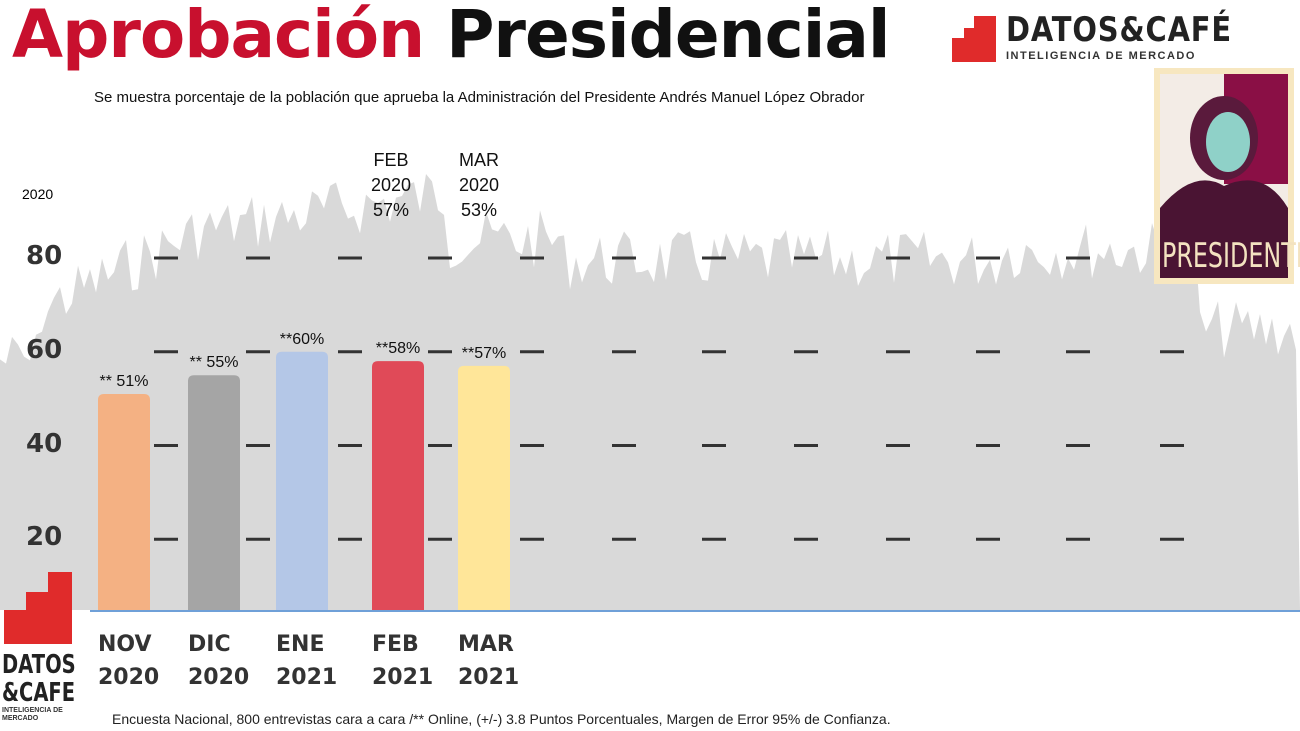 The image size is (1300, 731). Describe the element at coordinates (398, 485) in the screenshot. I see `bar-feb-2021` at that location.